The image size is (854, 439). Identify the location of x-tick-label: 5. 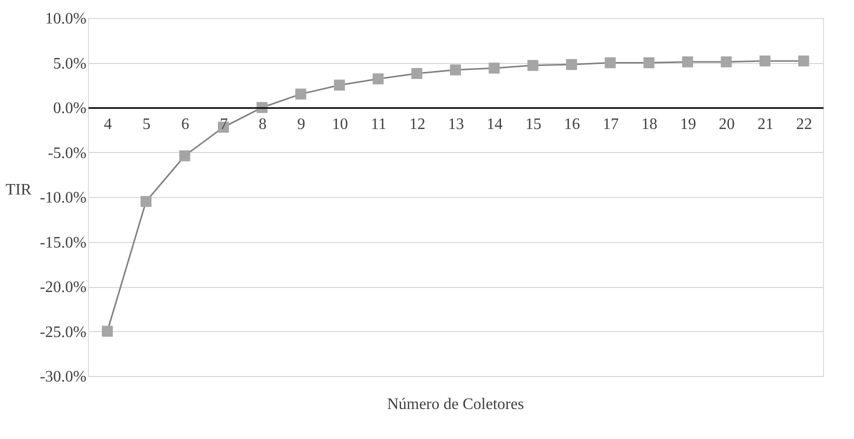
(146, 124).